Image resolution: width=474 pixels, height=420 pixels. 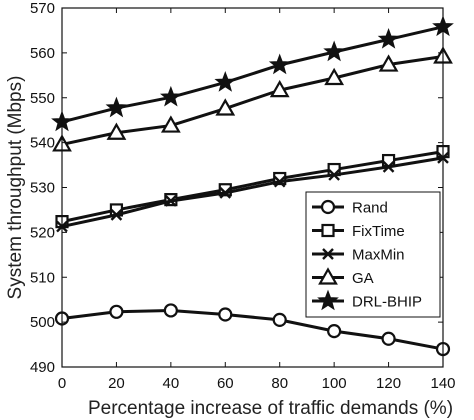 What do you see at coordinates (378, 231) in the screenshot?
I see `legend-label: FixTime` at bounding box center [378, 231].